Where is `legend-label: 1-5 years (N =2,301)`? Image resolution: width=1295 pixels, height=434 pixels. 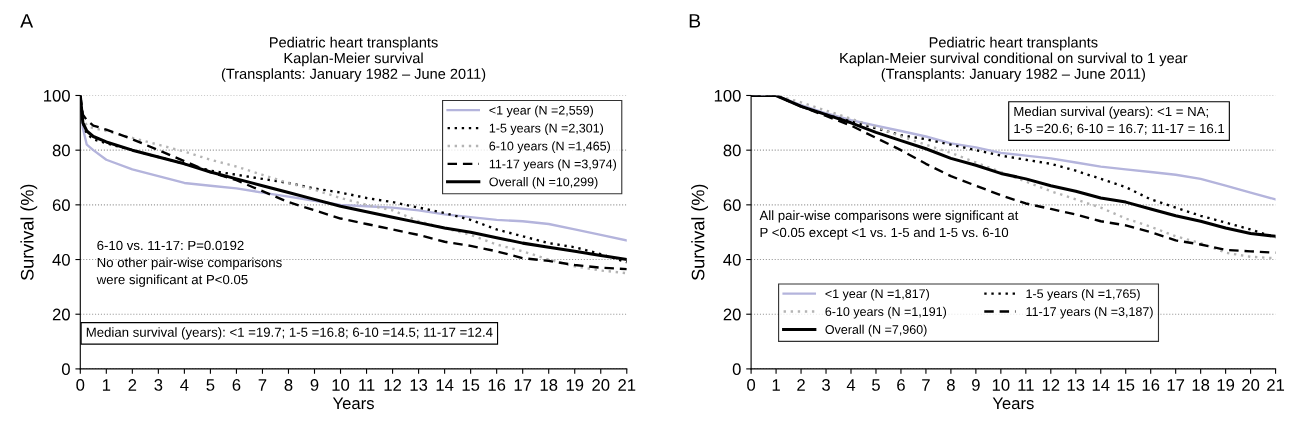
legend-label: 1-5 years (N =2,301) is located at coordinates (546, 129).